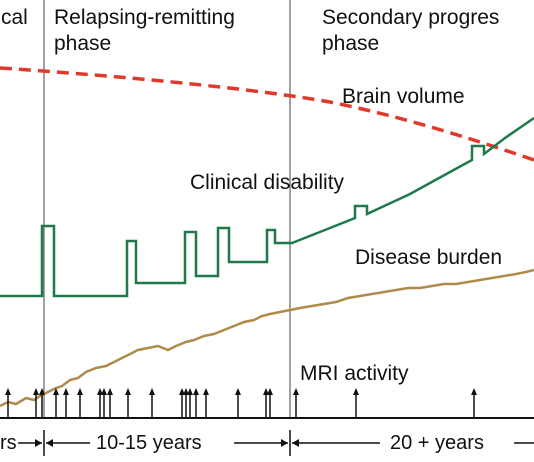 Image resolution: width=534 pixels, height=462 pixels. I want to click on duration-label-2: 10-15 years, so click(149, 443).